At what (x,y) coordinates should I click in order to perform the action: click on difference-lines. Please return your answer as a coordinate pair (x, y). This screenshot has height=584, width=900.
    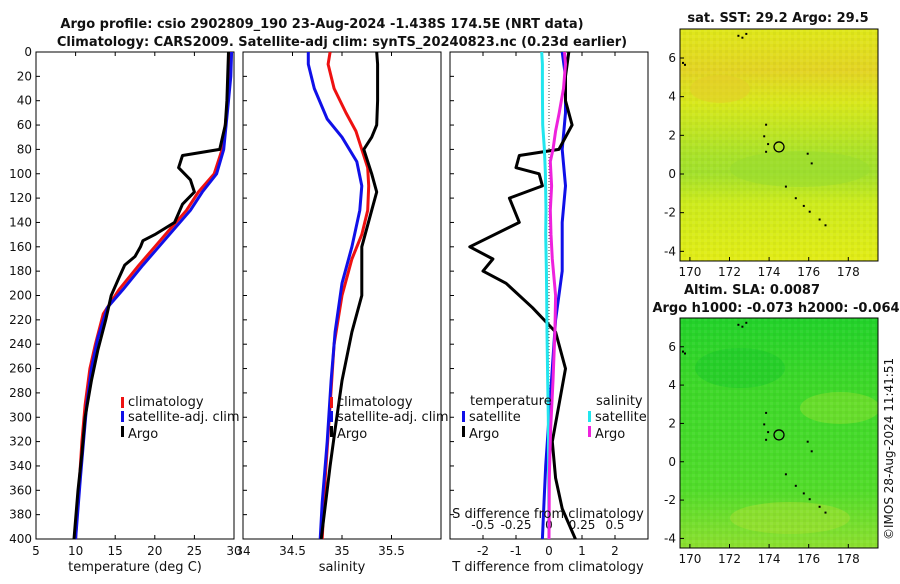
    Looking at the image, I should click on (522, 295).